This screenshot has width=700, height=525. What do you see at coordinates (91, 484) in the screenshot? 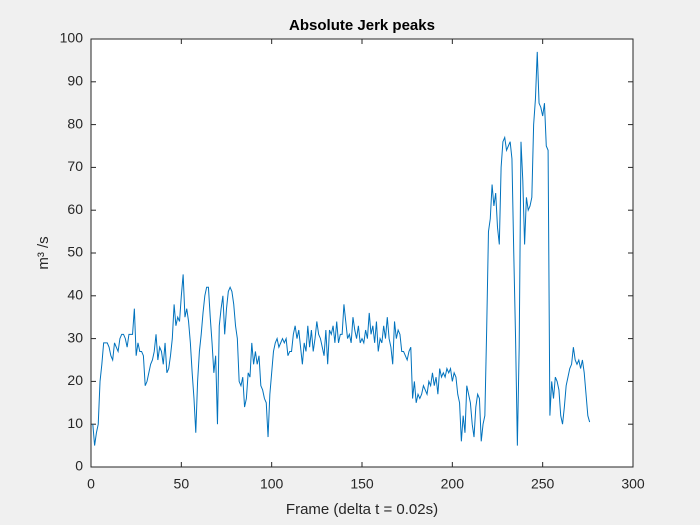
I see `x-tick-label: 0` at bounding box center [91, 484].